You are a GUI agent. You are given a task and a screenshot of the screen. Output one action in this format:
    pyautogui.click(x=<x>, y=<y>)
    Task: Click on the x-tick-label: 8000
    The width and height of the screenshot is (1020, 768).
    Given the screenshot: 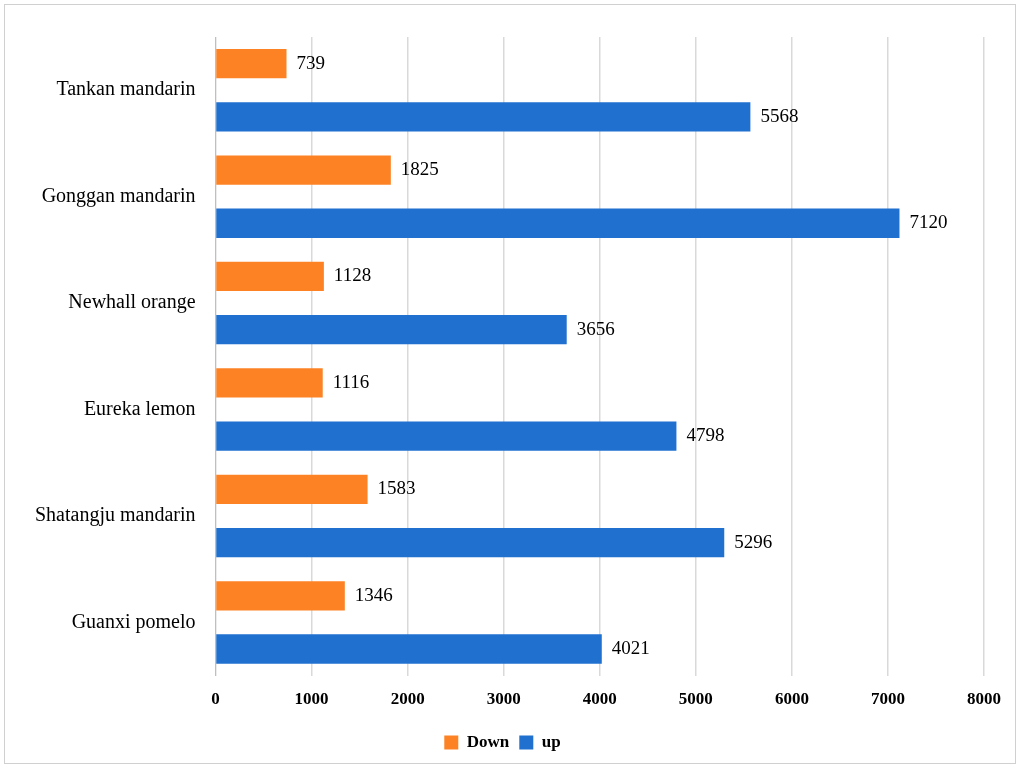 What is the action you would take?
    pyautogui.click(x=984, y=699)
    